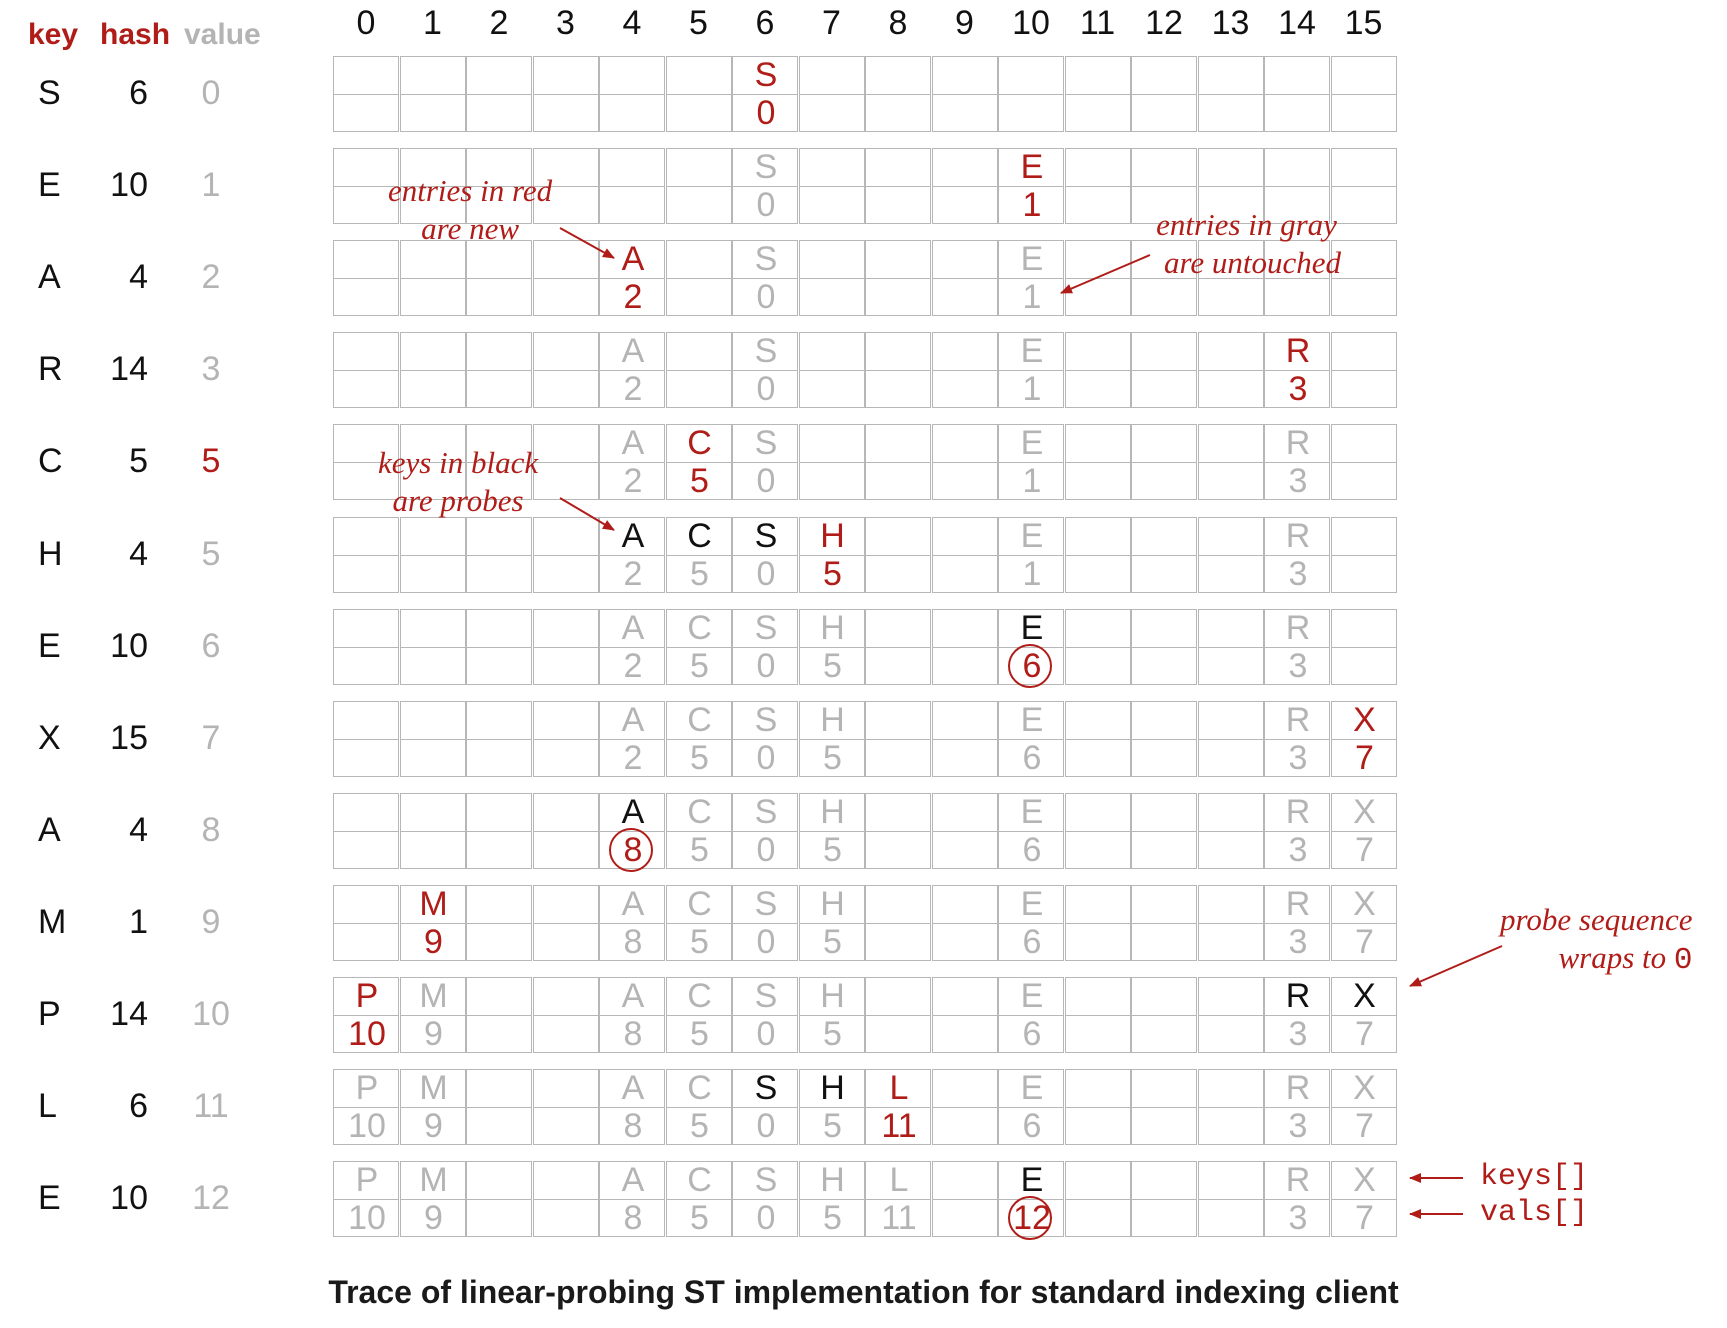 The height and width of the screenshot is (1328, 1727). Describe the element at coordinates (211, 553) in the screenshot. I see `step-value: 5` at that location.